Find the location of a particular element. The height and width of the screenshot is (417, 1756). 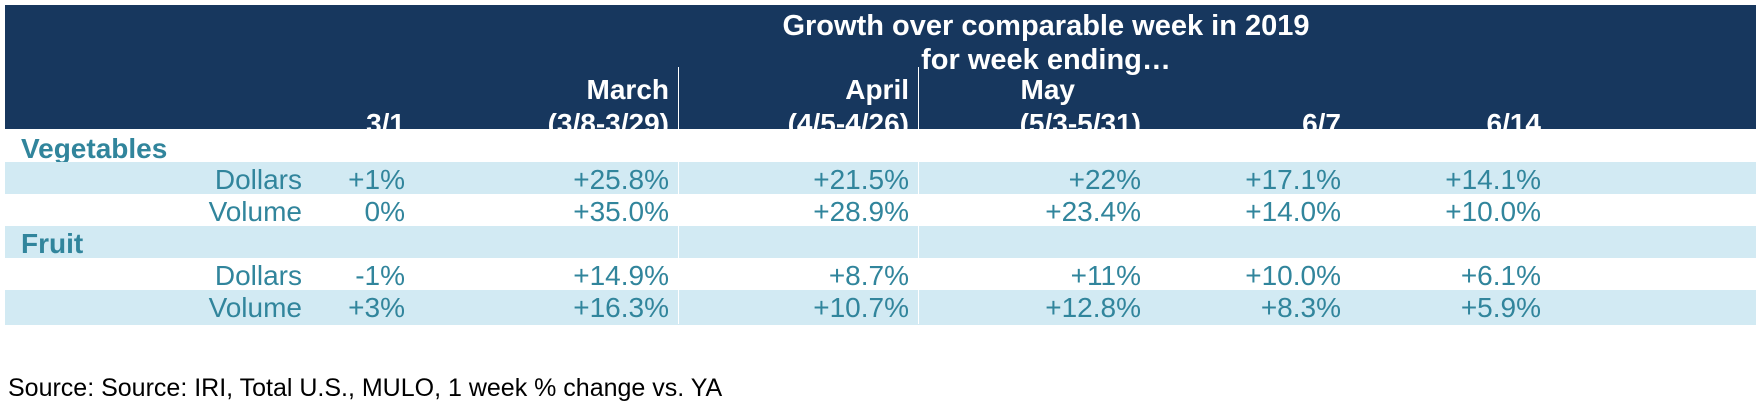

value-cell: +8.7% is located at coordinates (868, 275).